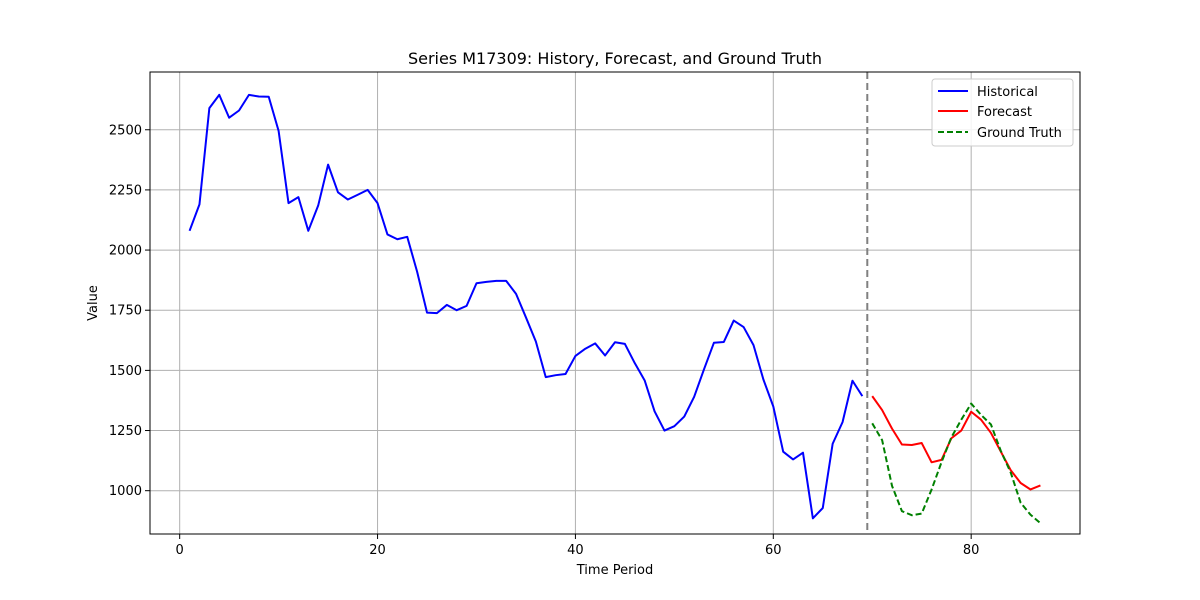 Image resolution: width=1200 pixels, height=600 pixels. I want to click on y-tick-label: 1750, so click(125, 311).